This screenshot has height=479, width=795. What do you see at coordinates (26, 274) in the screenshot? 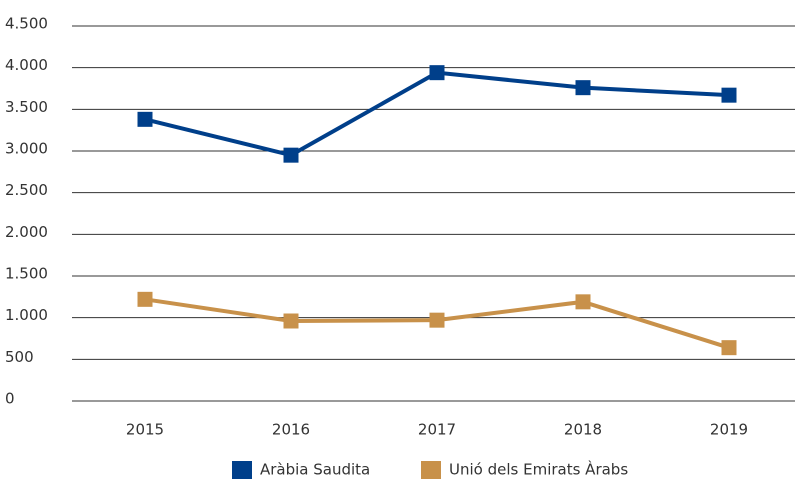
I see `y-tick-label: 1.500` at bounding box center [26, 274].